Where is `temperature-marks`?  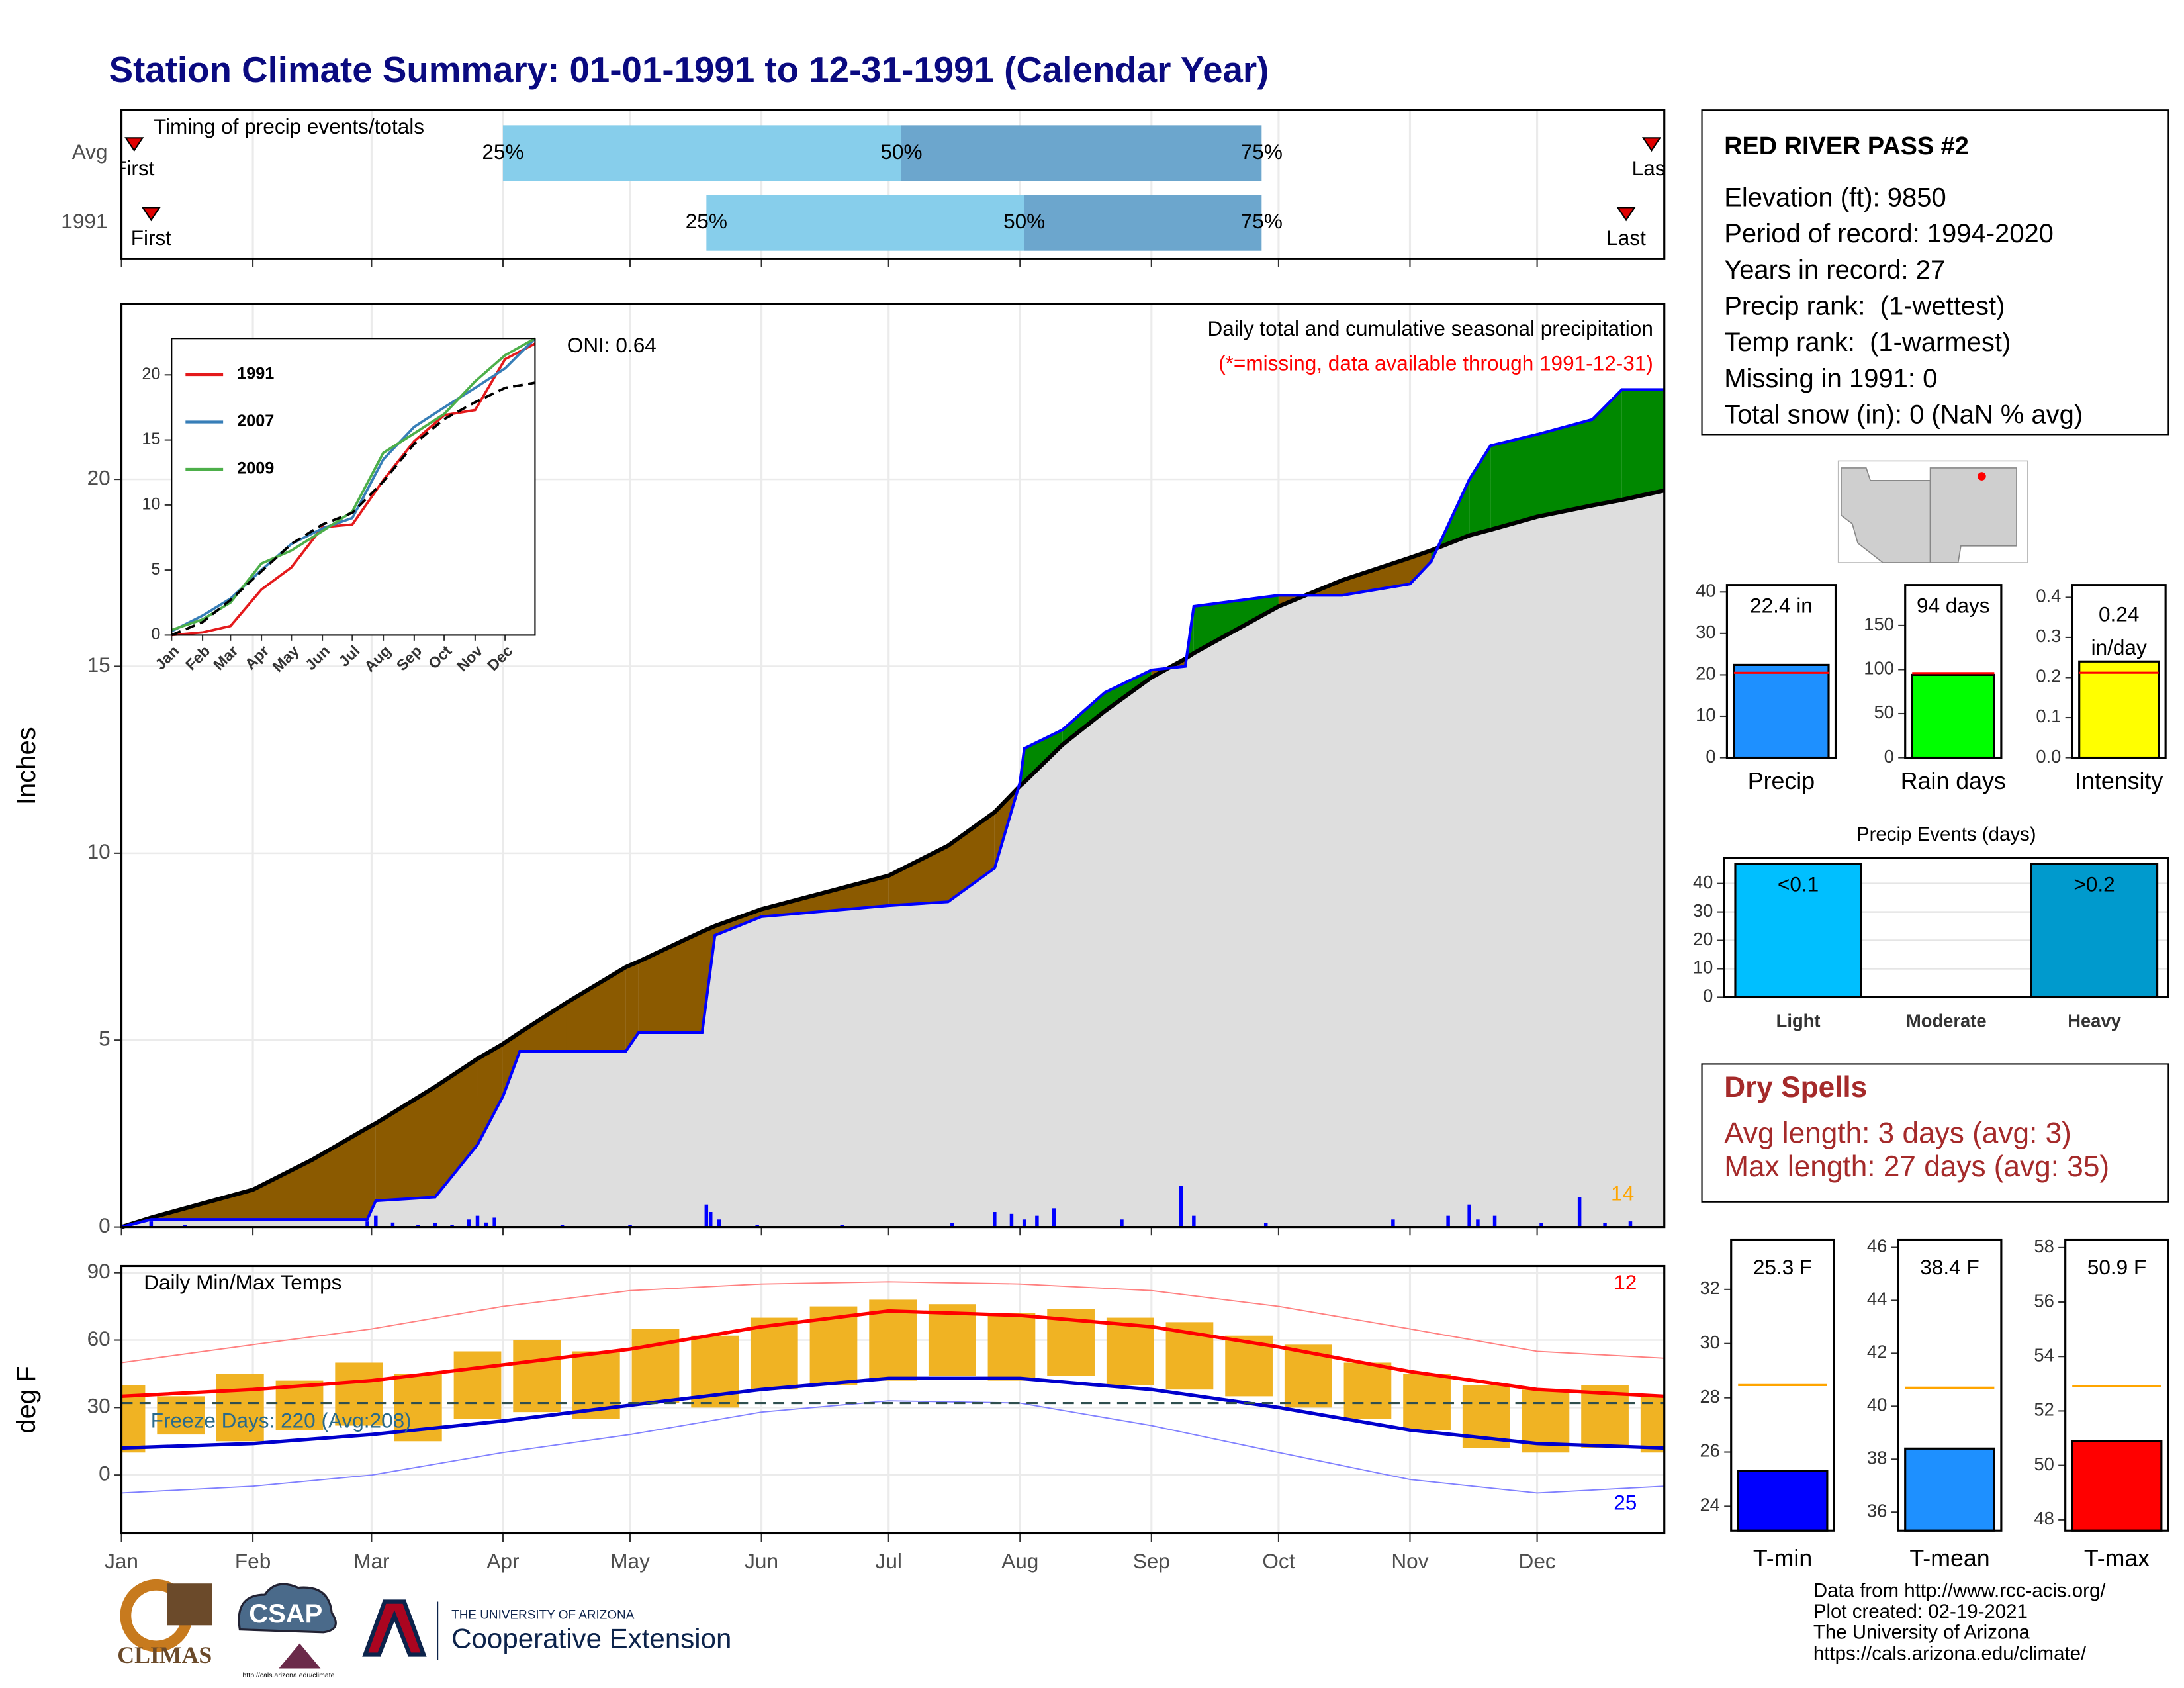 temperature-marks is located at coordinates (893, 1387).